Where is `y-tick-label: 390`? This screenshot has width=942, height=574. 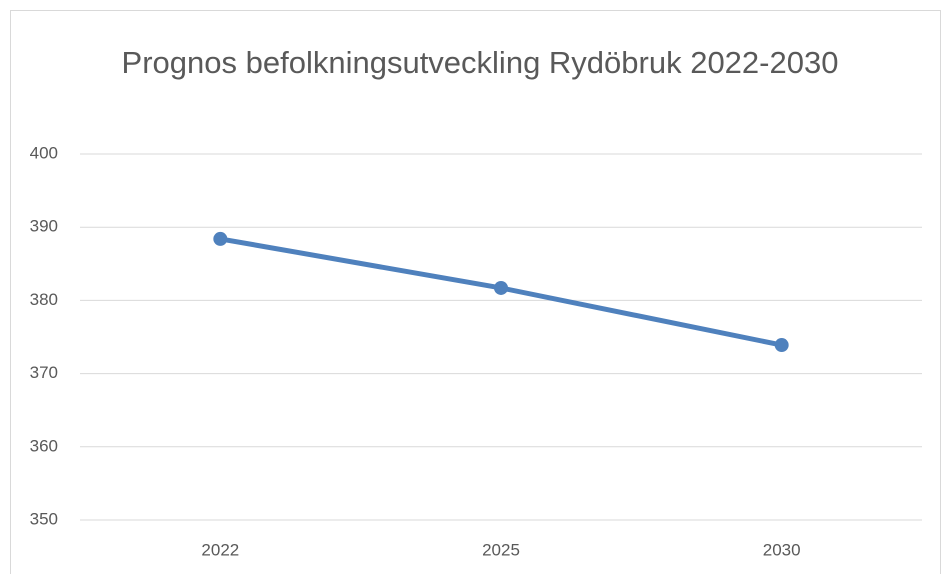
y-tick-label: 390 is located at coordinates (44, 226).